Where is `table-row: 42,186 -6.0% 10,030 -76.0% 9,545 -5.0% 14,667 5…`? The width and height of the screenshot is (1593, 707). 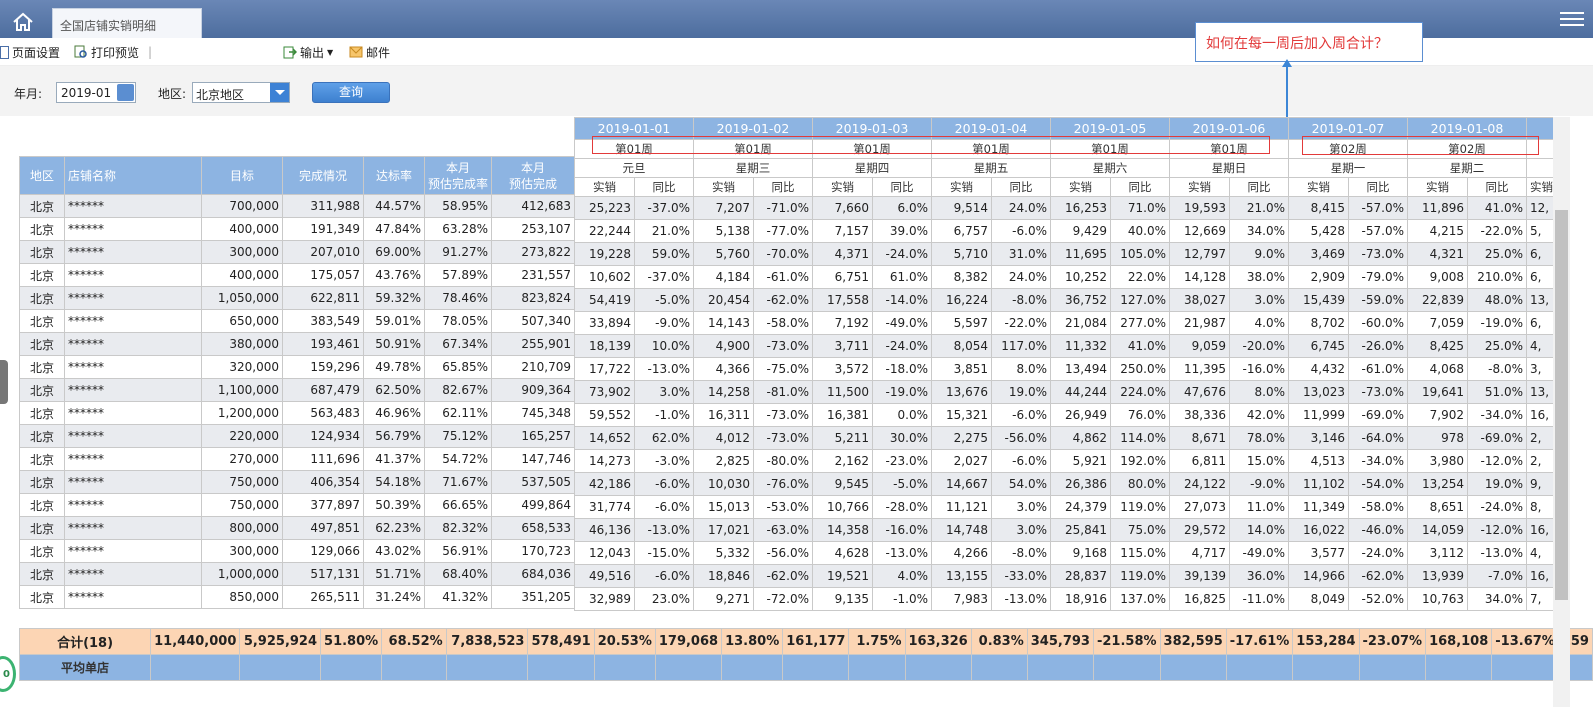
table-row: 42,186 -6.0% 10,030 -76.0% 9,545 -5.0% 14,667 5… is located at coordinates (1065, 484).